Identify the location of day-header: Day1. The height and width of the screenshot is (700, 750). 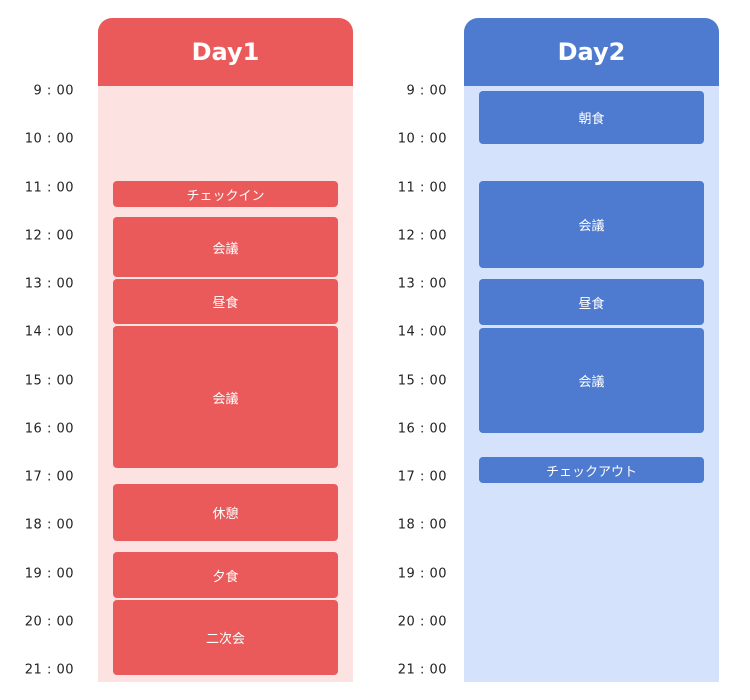
(225, 52).